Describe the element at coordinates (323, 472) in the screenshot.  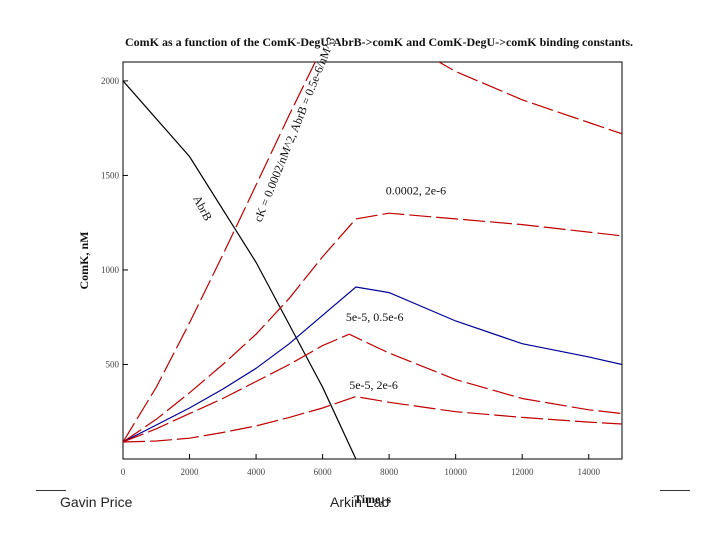
I see `x-tick-label: 6000` at that location.